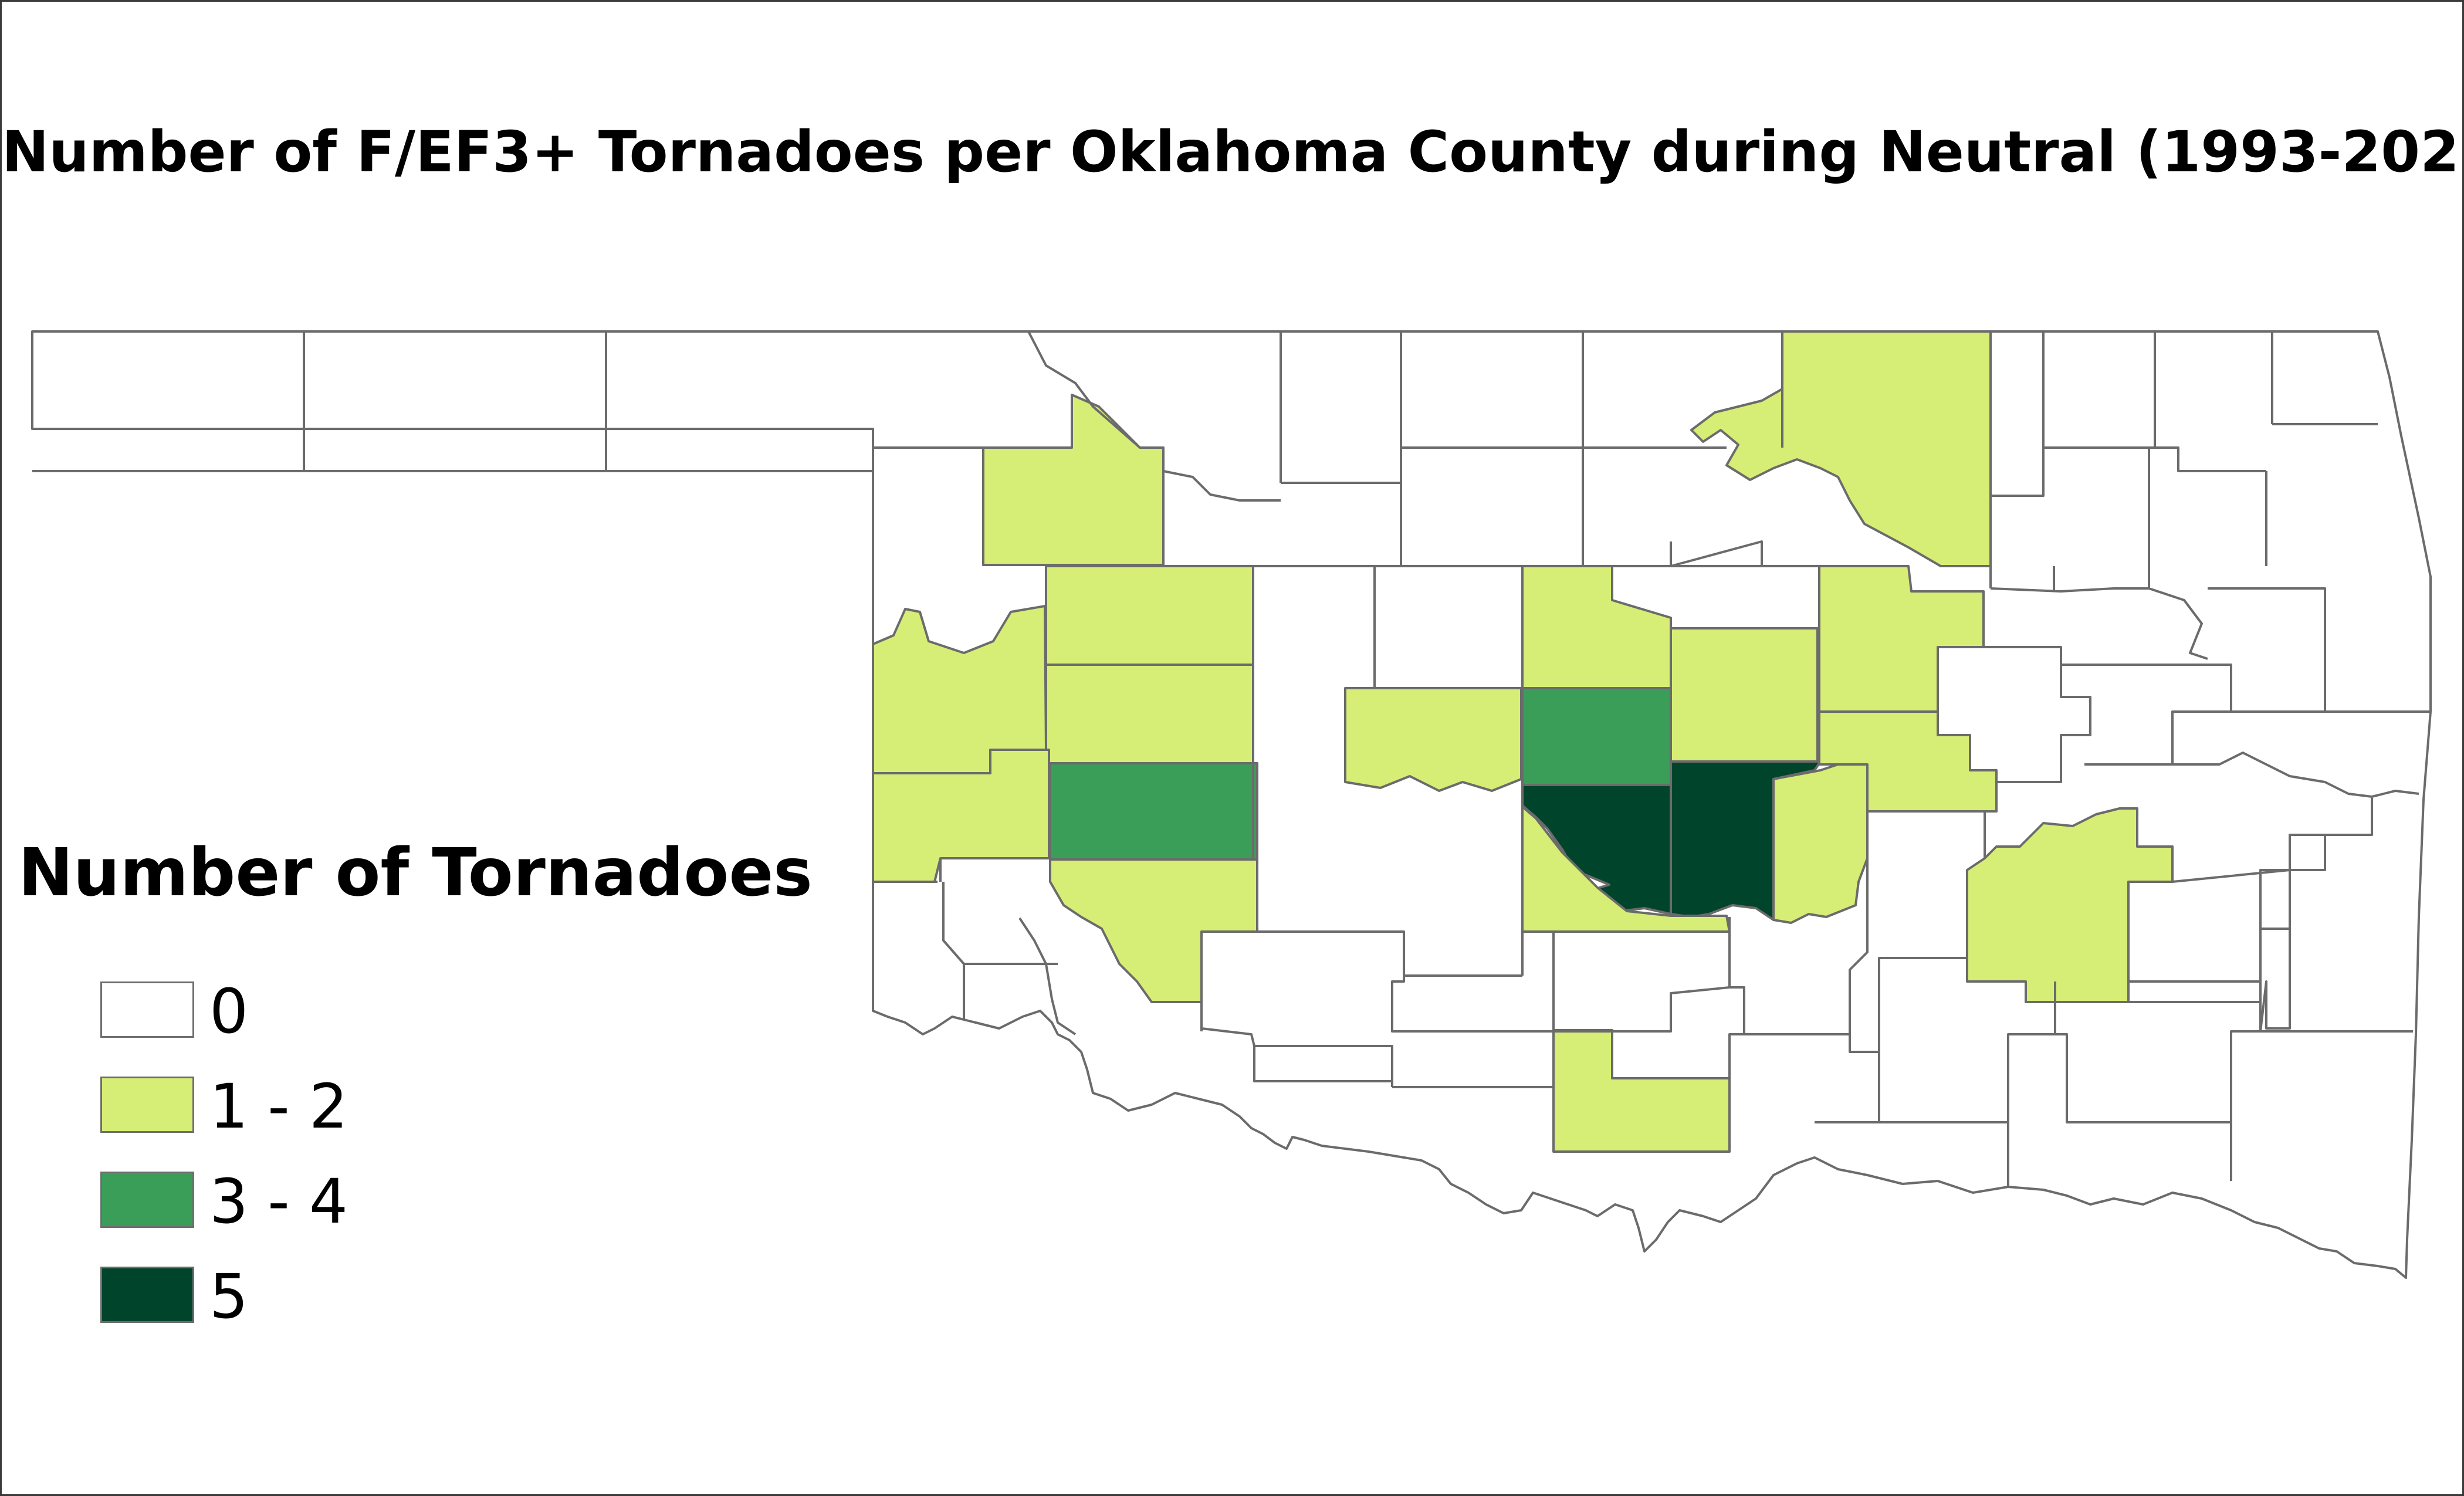 This screenshot has height=1496, width=2464. Describe the element at coordinates (229, 1011) in the screenshot. I see `legend-label: 0` at that location.